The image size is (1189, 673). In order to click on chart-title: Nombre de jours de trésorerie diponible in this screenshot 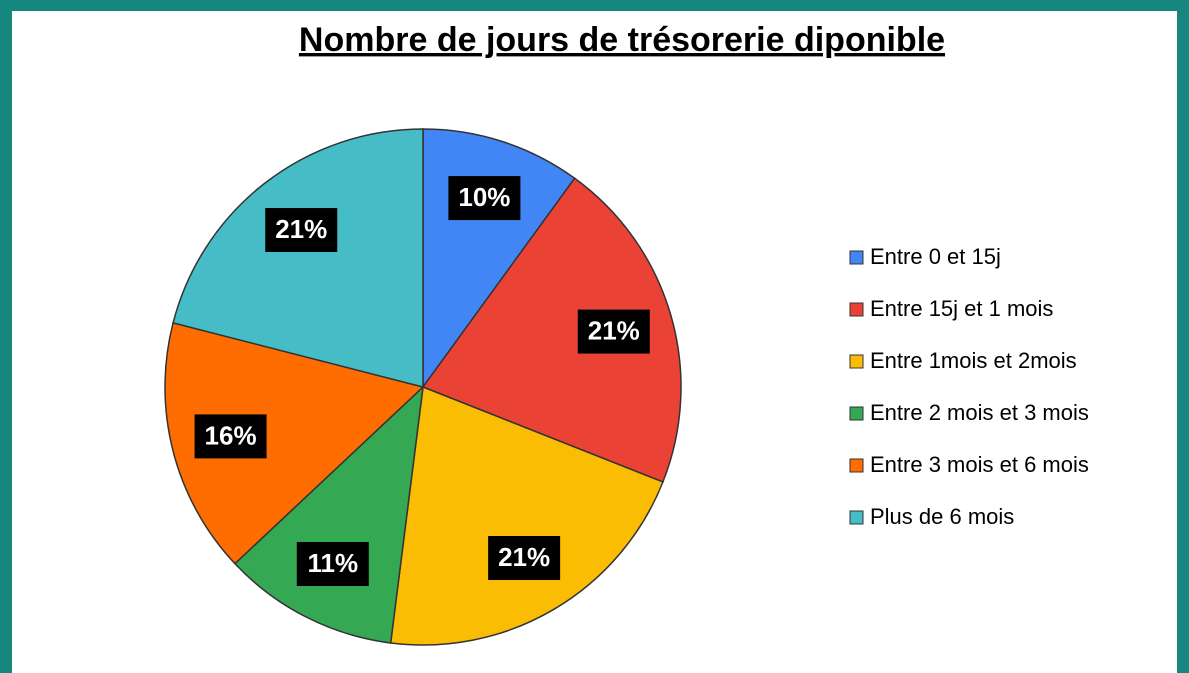, I will do `click(622, 40)`.